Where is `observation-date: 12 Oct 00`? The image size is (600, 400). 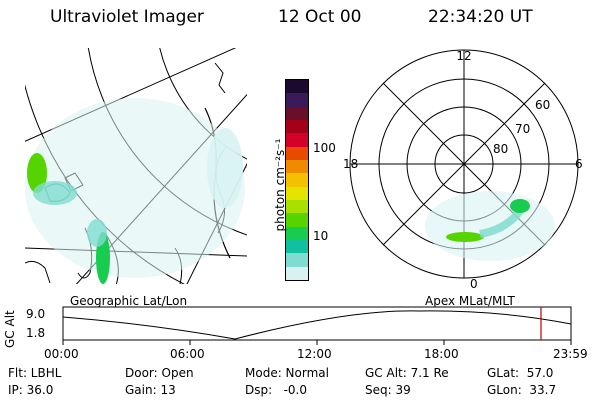 observation-date: 12 Oct 00 is located at coordinates (320, 17).